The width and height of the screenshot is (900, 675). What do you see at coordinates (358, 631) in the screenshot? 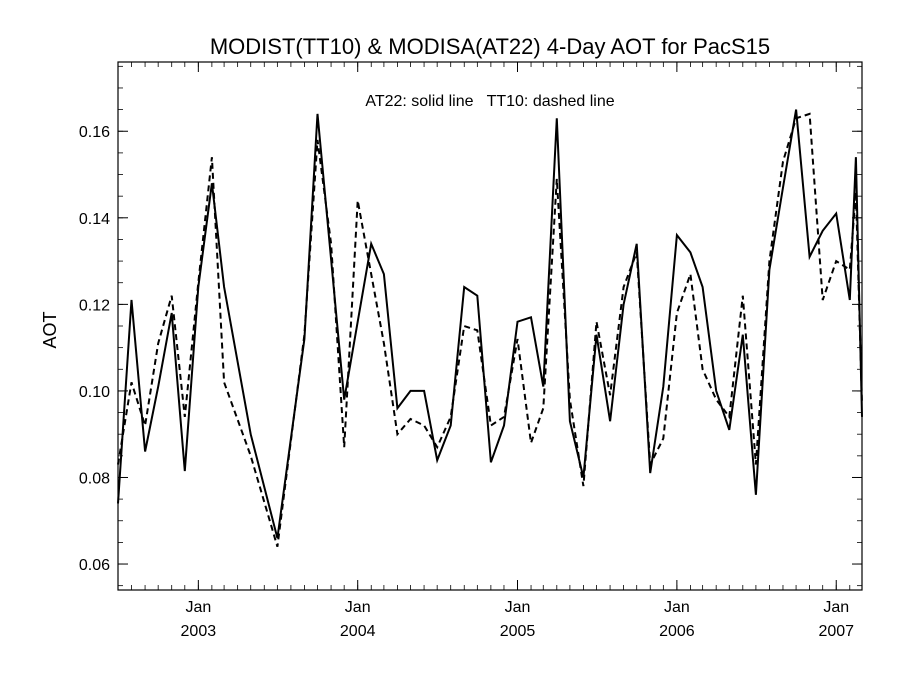
I see `x-tick-label-year: 2004` at bounding box center [358, 631].